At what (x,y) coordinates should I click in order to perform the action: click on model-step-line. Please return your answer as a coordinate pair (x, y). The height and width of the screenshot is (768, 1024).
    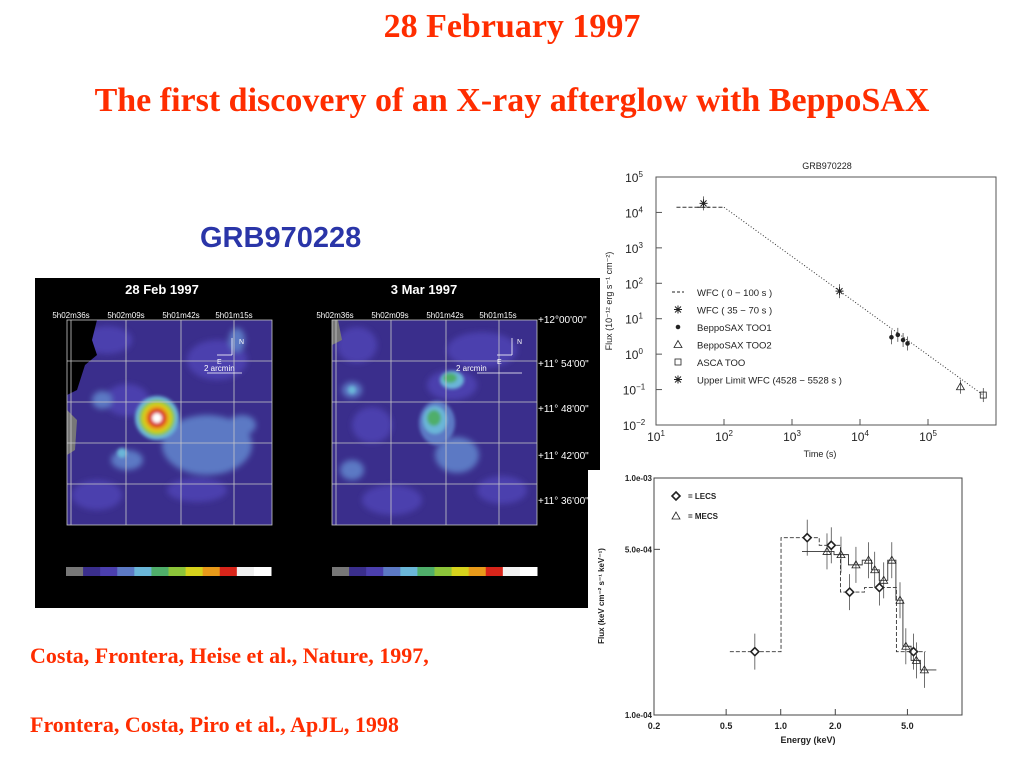
    Looking at the image, I should click on (827, 595).